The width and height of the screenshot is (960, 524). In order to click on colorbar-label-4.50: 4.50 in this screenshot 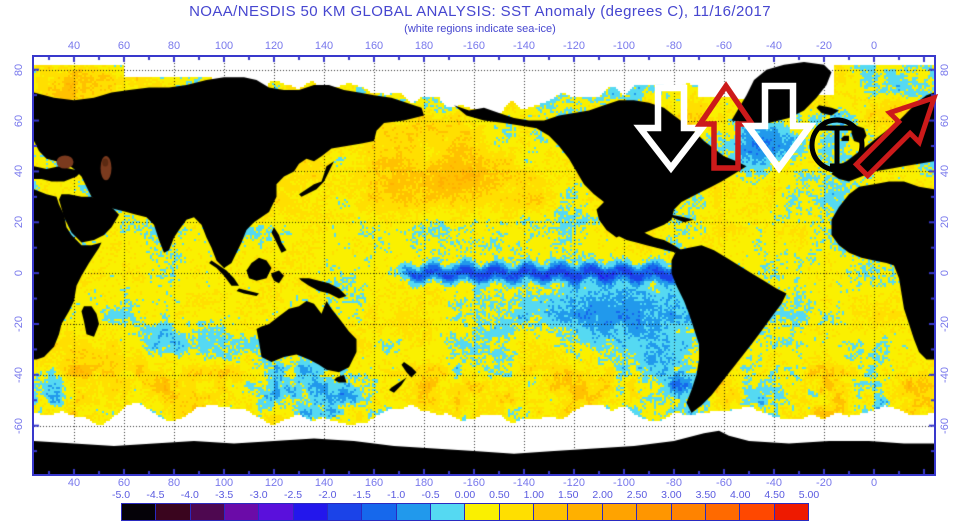, I will do `click(774, 495)`.